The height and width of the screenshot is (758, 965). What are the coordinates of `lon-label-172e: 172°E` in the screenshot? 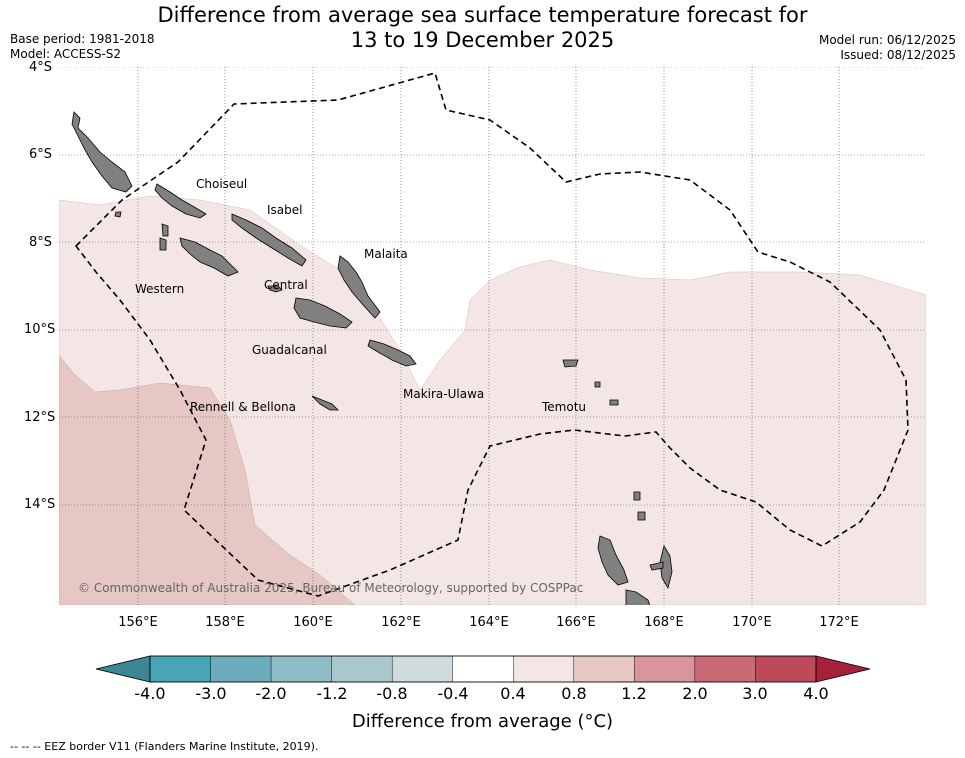 It's located at (839, 622).